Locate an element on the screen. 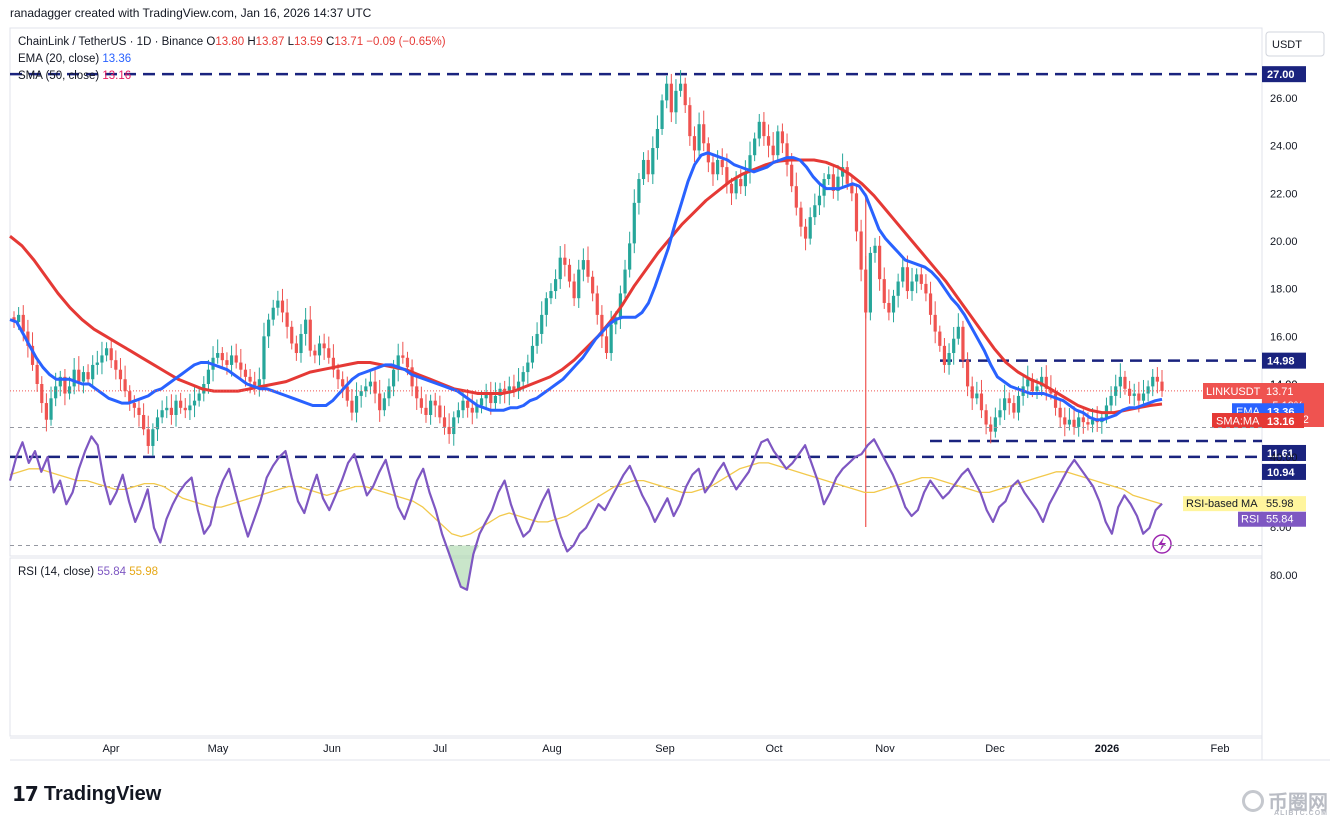 The width and height of the screenshot is (1338, 823). ema-legend-label: EMA (20, close) is located at coordinates (59, 59).